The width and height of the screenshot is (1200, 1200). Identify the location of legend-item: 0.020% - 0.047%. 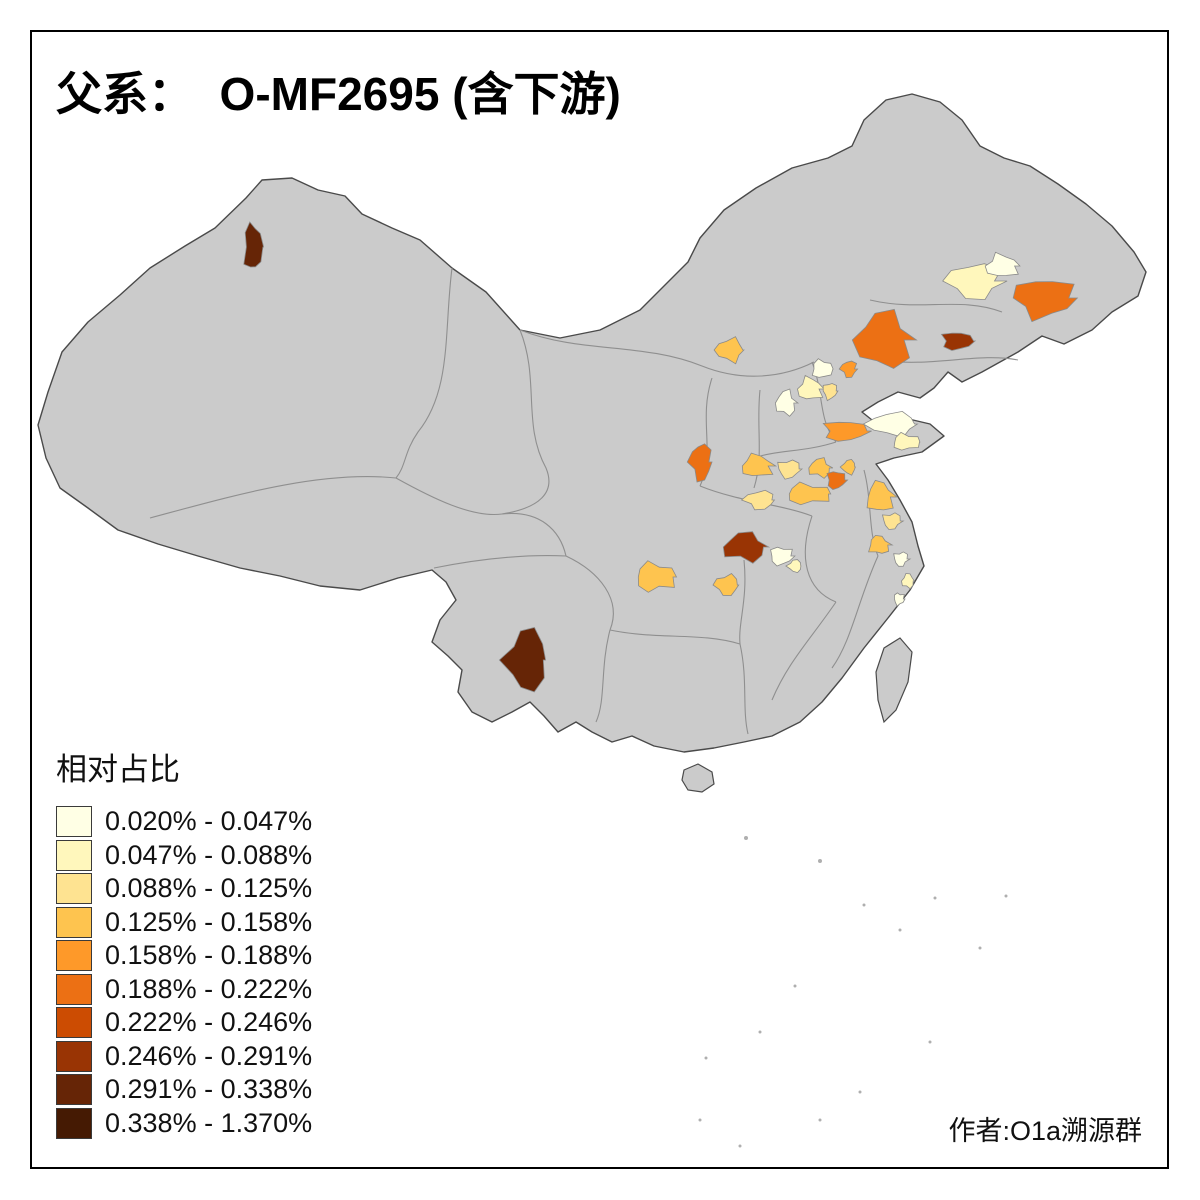
(184, 822).